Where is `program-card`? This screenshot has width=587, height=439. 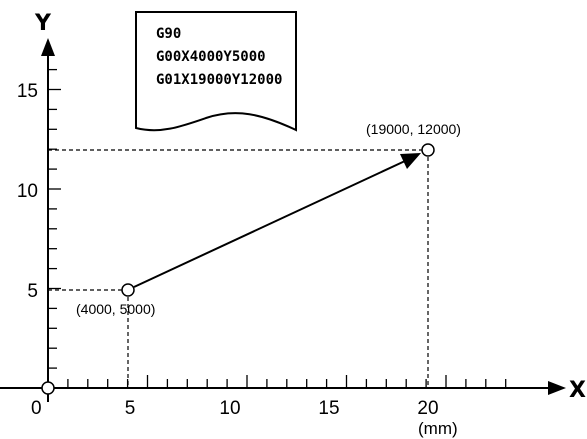
program-card is located at coordinates (216, 71).